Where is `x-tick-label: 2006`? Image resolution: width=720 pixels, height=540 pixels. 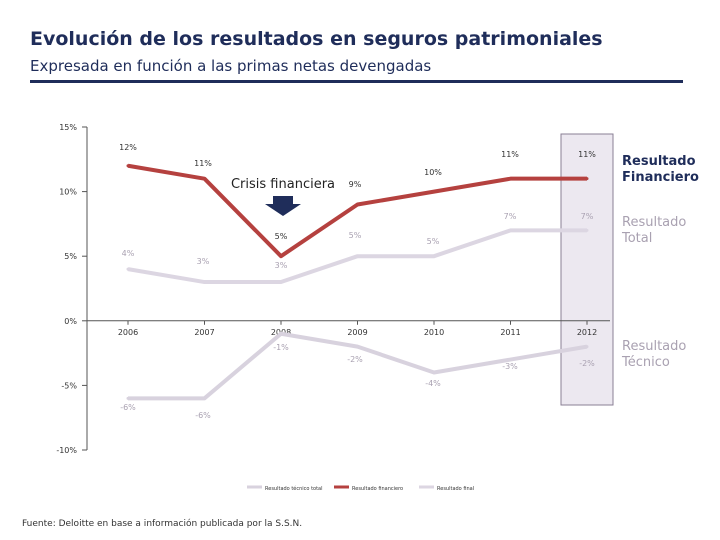
x-tick-label: 2006 is located at coordinates (128, 332).